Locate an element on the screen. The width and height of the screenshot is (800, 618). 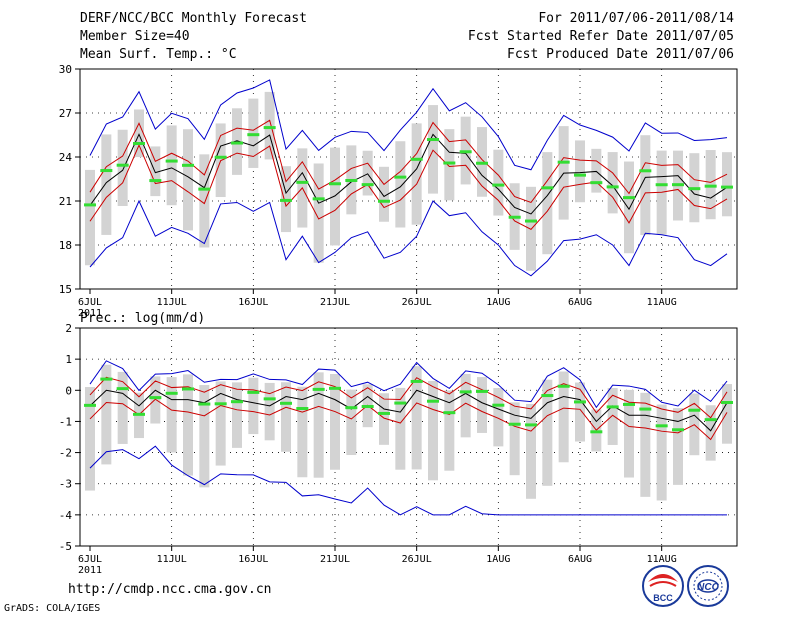
x-tick-label: 11AUG is located at coordinates (662, 302).